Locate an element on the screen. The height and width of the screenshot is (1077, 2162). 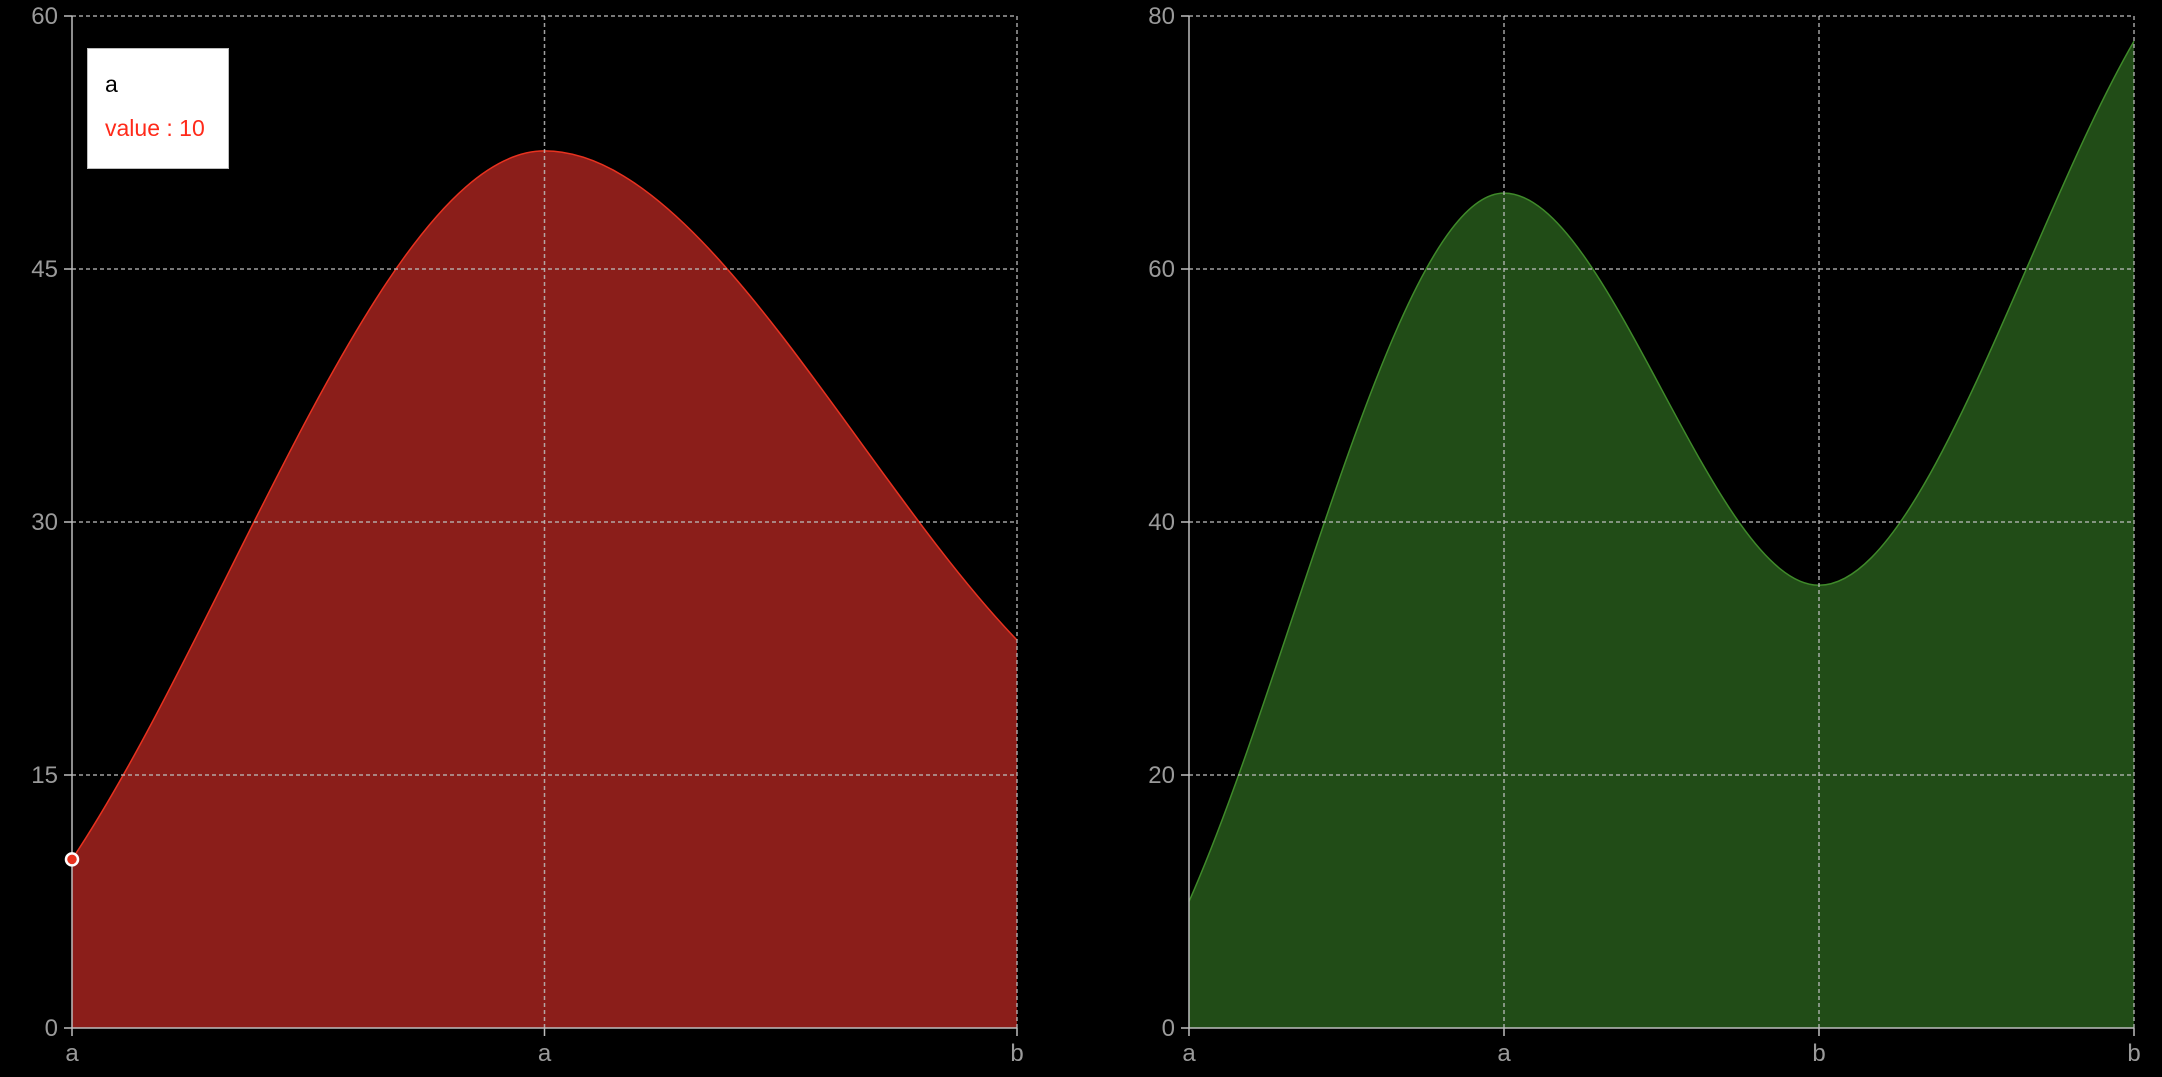
y-tick-label: 40 is located at coordinates (1161, 522).